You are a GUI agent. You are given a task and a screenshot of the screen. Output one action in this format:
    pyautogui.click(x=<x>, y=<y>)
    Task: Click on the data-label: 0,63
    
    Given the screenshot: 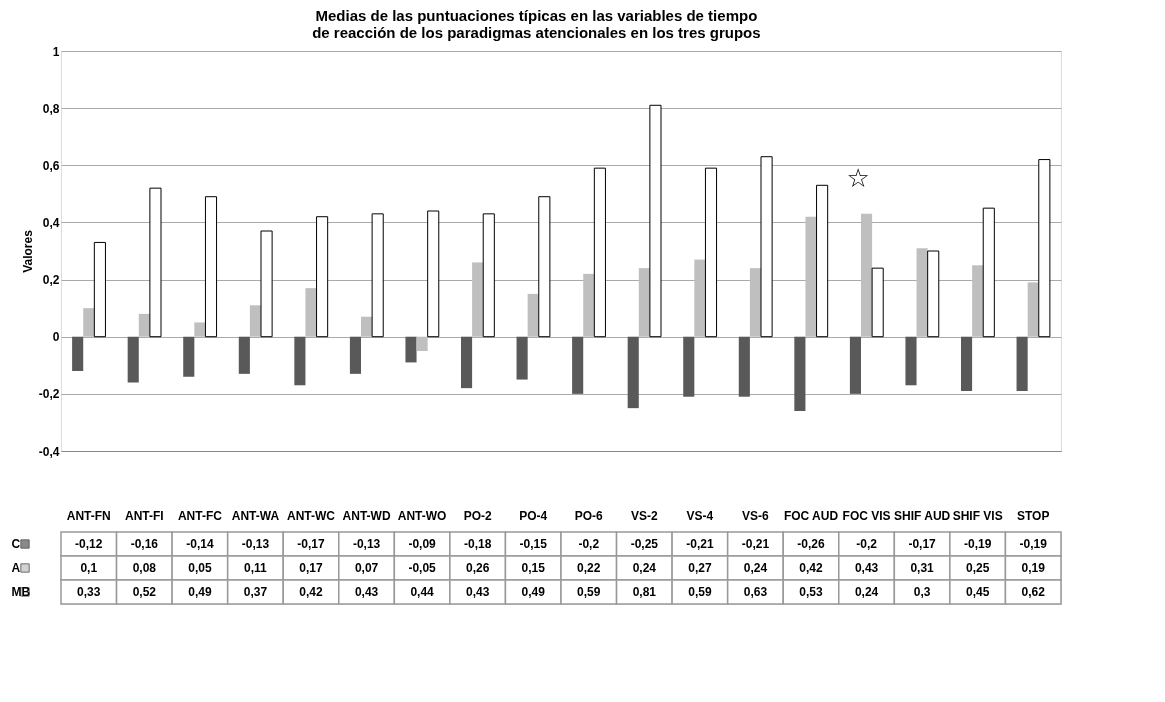 What is the action you would take?
    pyautogui.click(x=755, y=592)
    